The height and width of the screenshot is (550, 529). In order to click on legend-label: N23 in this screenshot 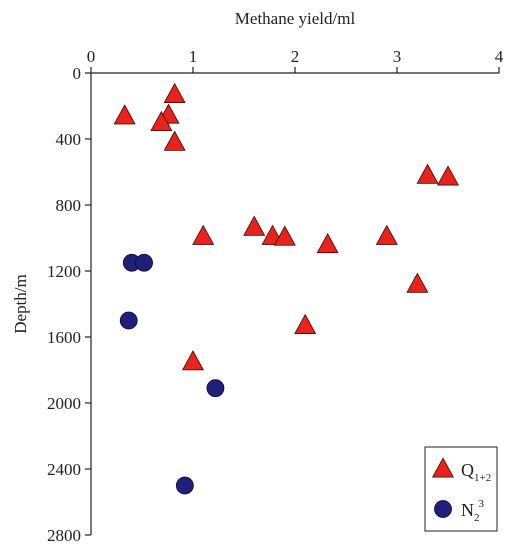, I will do `click(473, 511)`.